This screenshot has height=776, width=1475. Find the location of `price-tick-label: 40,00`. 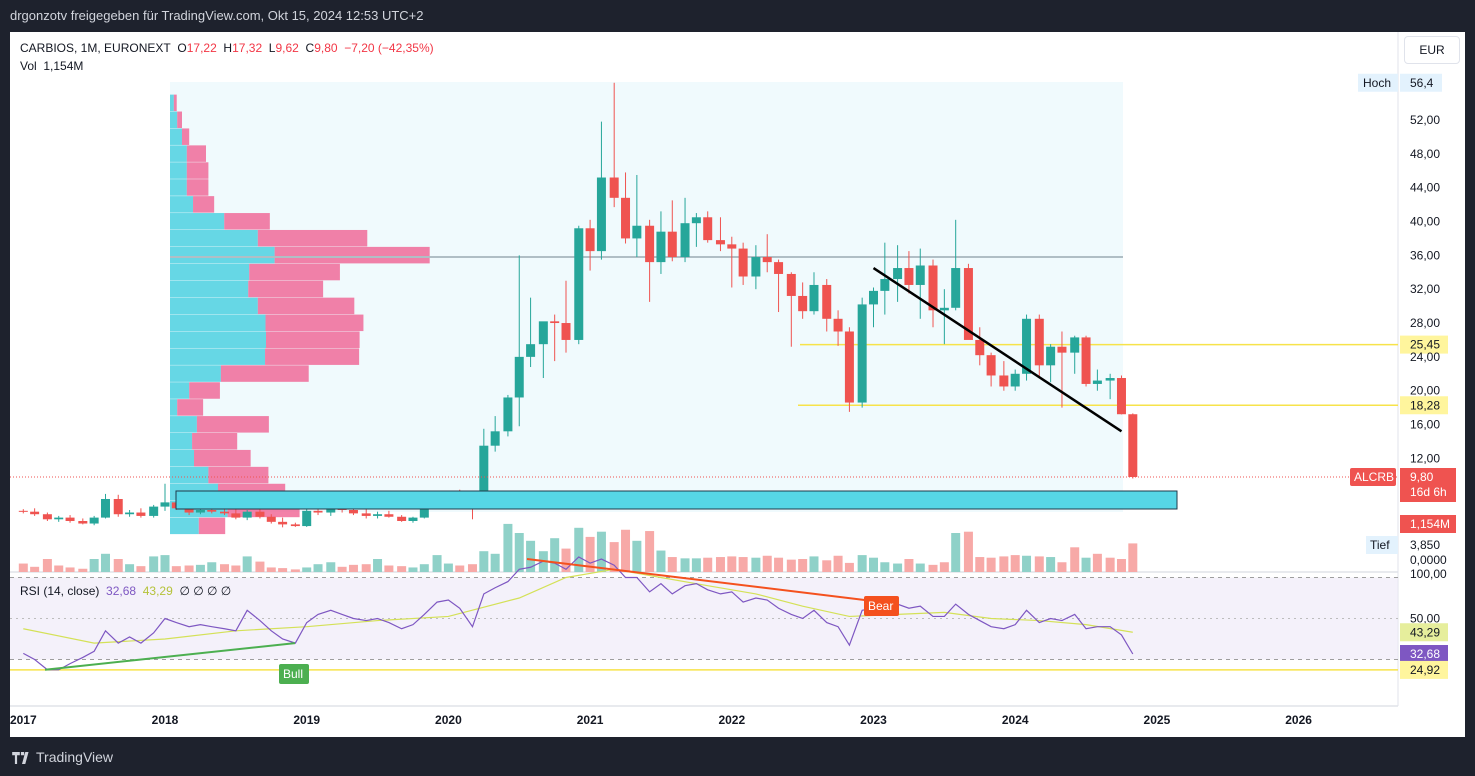

price-tick-label: 40,00 is located at coordinates (1425, 222).